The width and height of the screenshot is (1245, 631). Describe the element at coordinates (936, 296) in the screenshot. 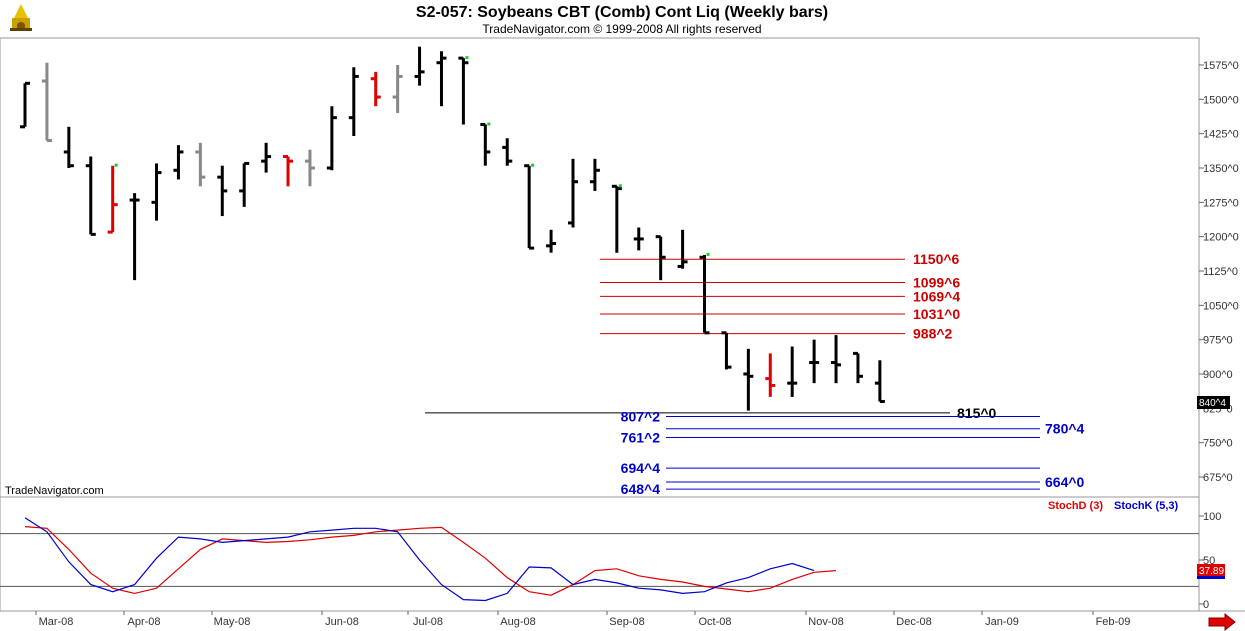

I see `resistance-label: 1069^4` at that location.